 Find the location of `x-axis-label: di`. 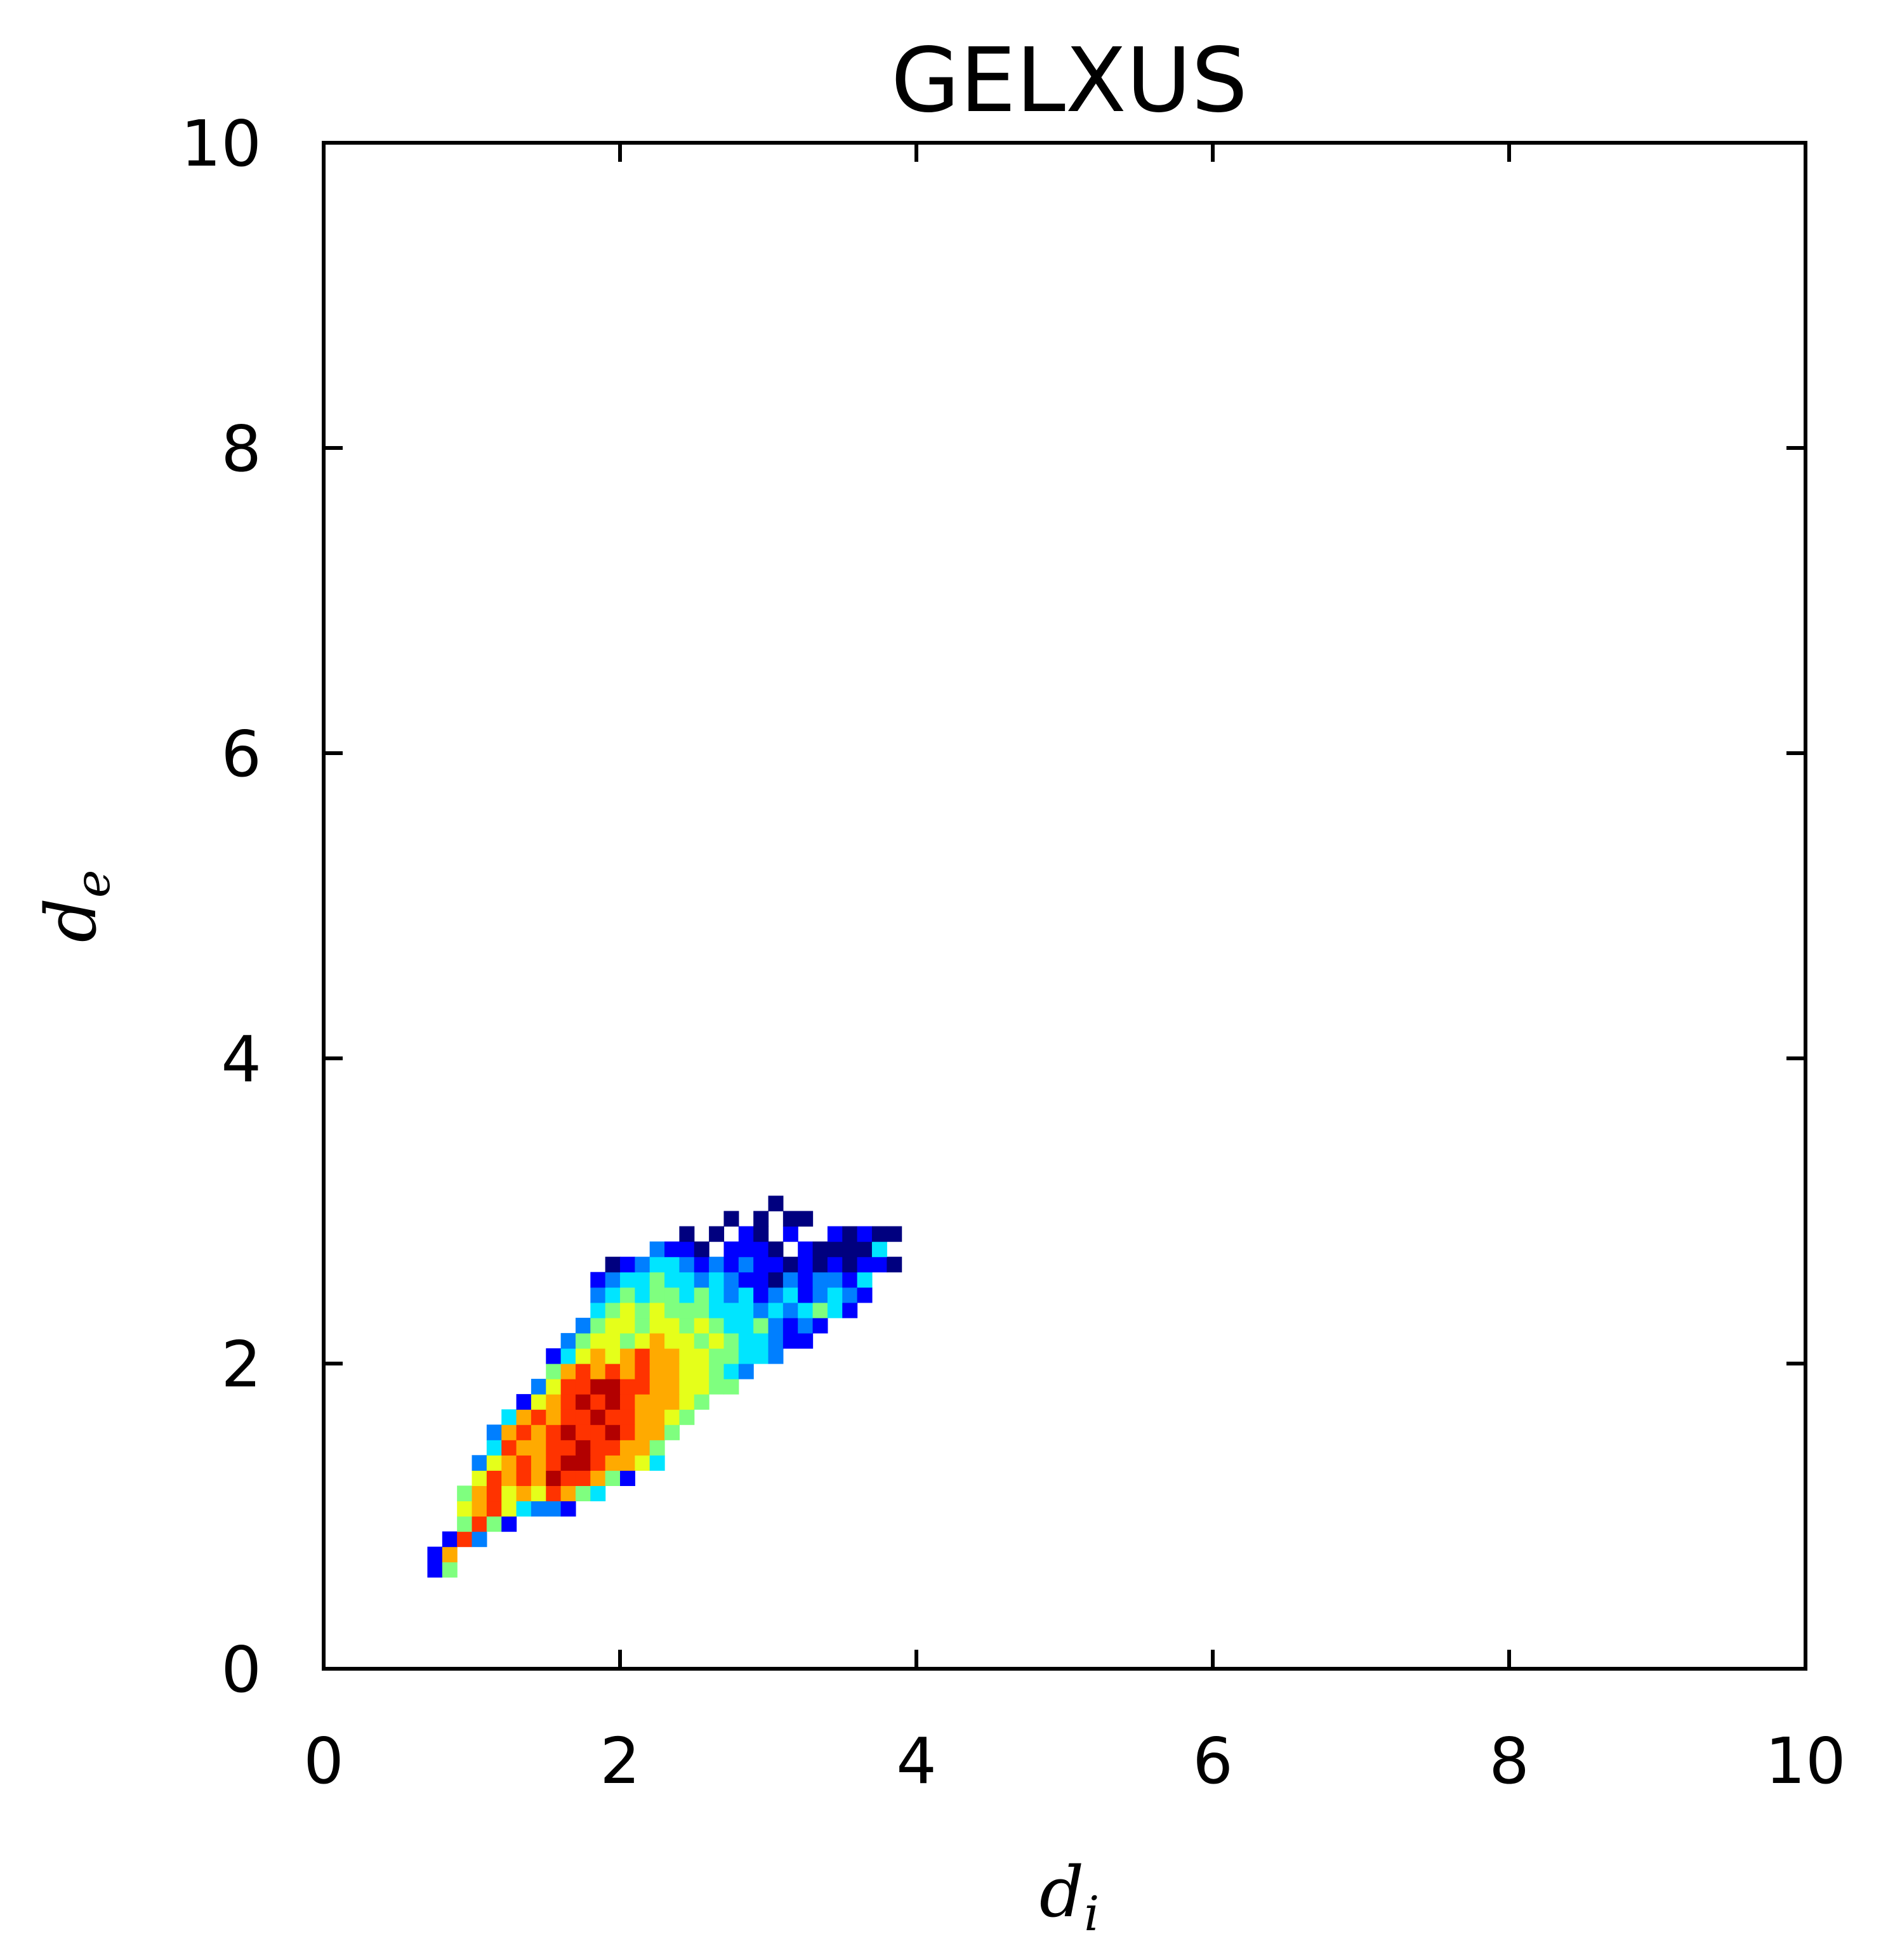

x-axis-label: di is located at coordinates (1069, 1896).